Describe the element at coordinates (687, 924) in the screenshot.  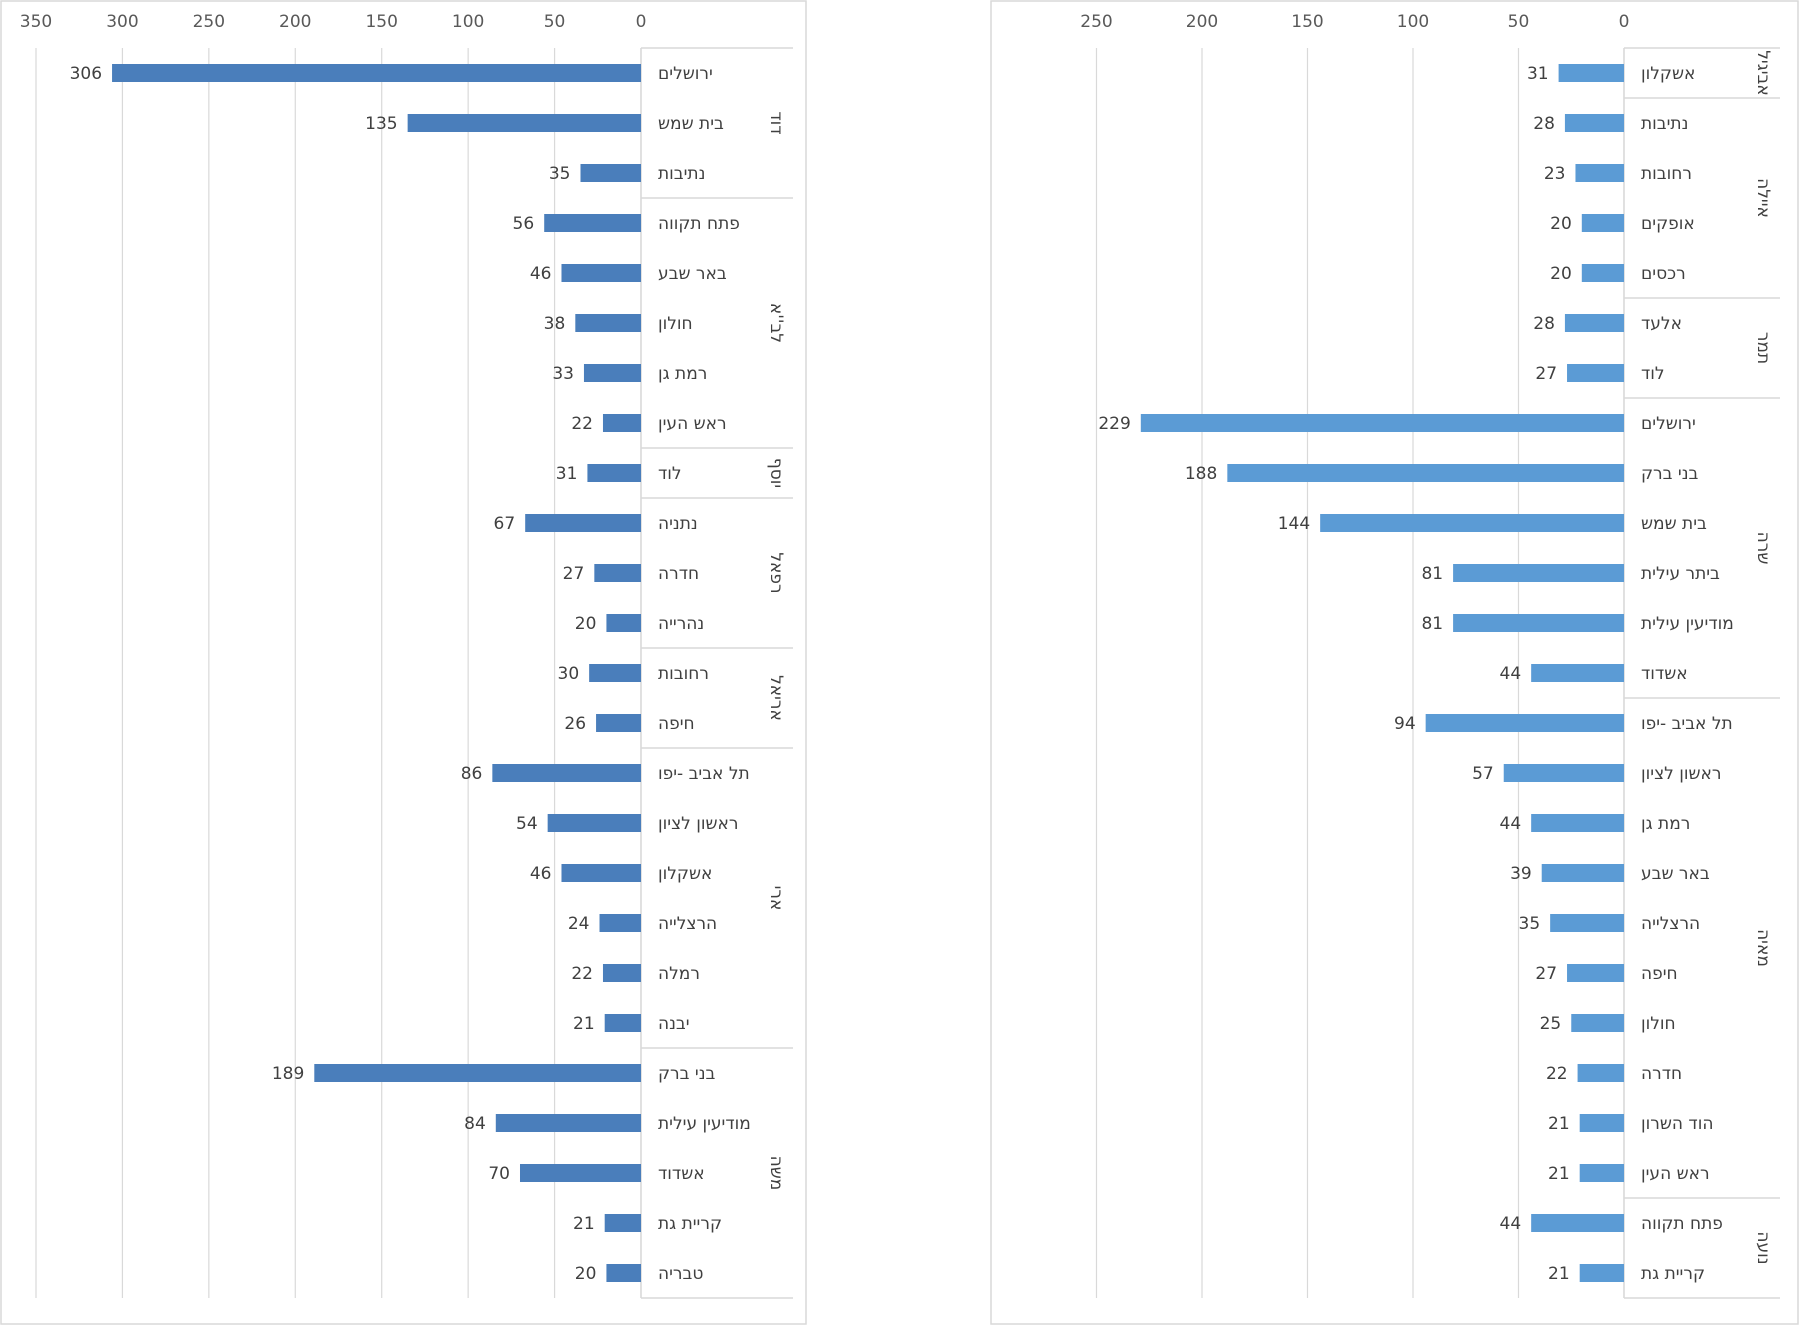
I see `category-label: הרצלייה` at that location.